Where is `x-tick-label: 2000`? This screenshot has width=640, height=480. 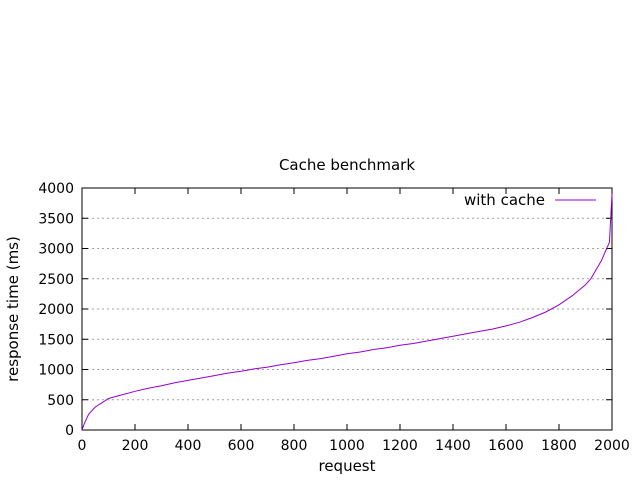 x-tick-label: 2000 is located at coordinates (612, 446).